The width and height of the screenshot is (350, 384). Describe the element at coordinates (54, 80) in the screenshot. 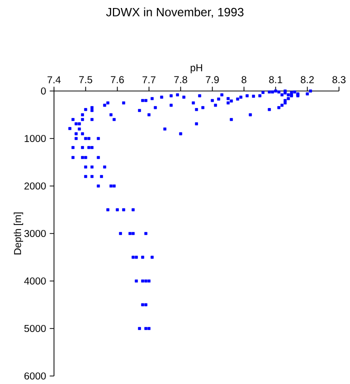

I see `x-tick-label: 7.4` at that location.